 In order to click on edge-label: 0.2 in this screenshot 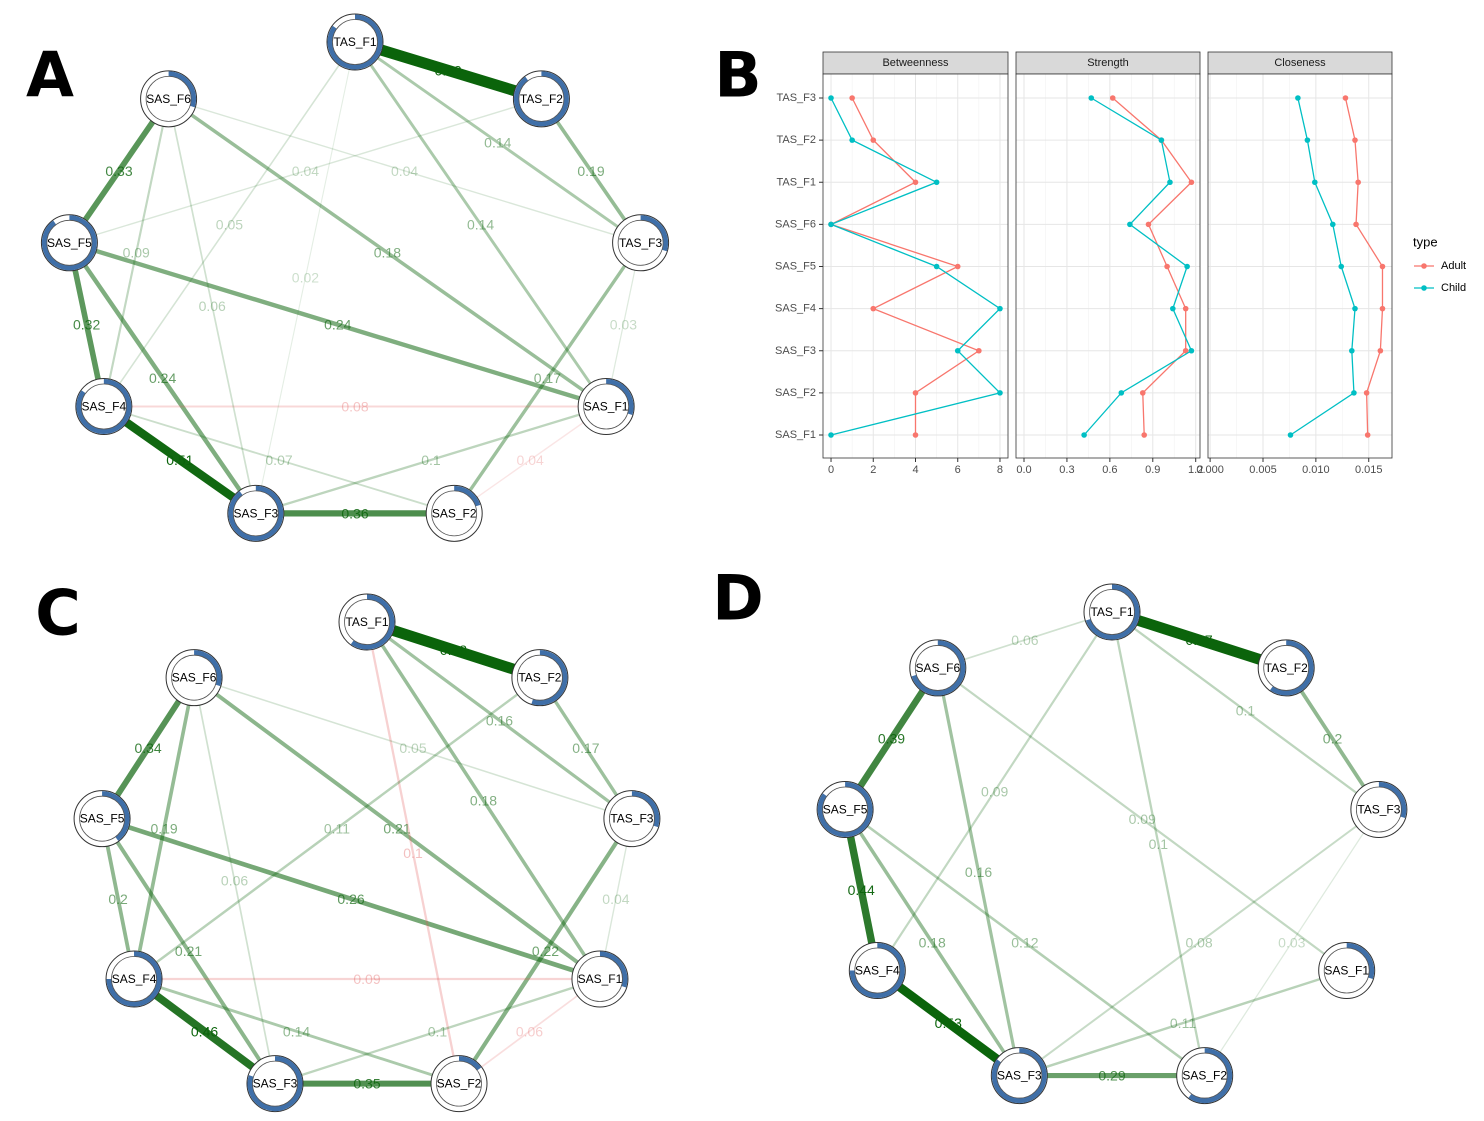, I will do `click(1333, 739)`.